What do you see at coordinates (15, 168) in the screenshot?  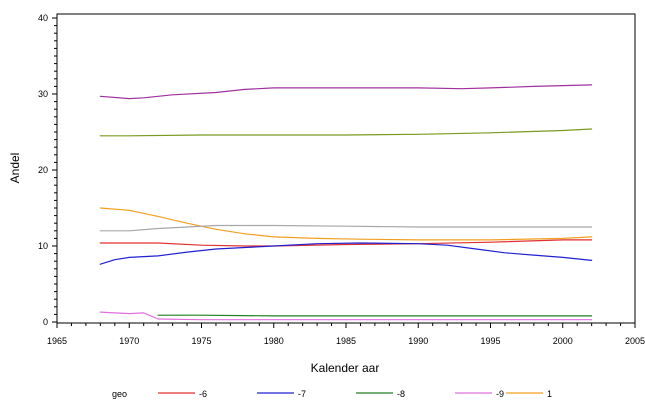 I see `y-axis-title: Andel` at bounding box center [15, 168].